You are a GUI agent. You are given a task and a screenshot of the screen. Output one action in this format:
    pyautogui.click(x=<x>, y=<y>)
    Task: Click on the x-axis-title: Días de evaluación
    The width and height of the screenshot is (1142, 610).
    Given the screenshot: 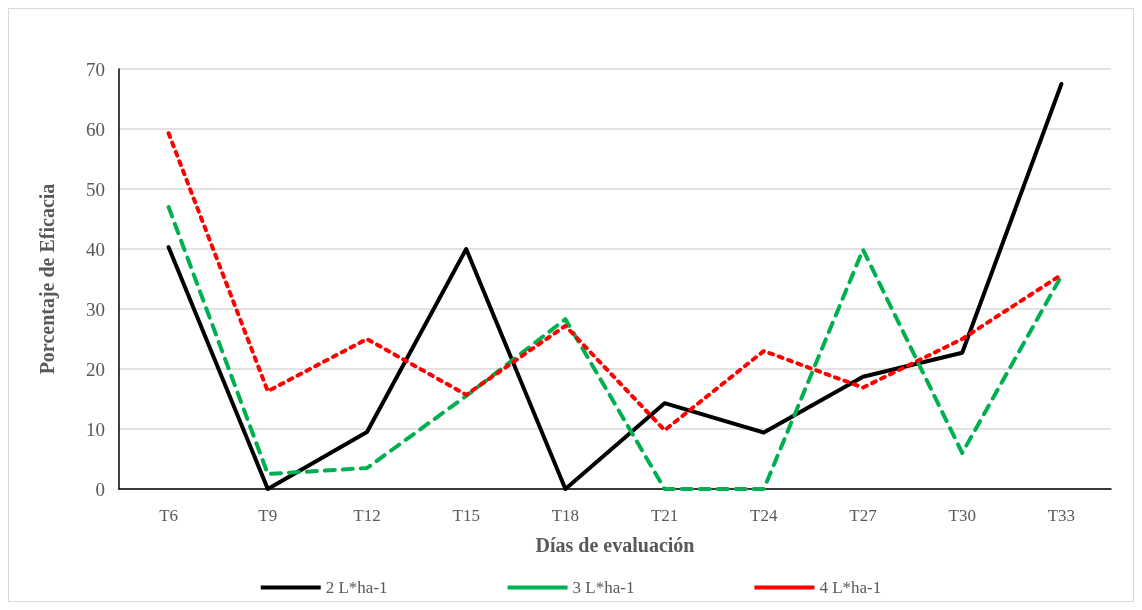 What is the action you would take?
    pyautogui.click(x=615, y=545)
    